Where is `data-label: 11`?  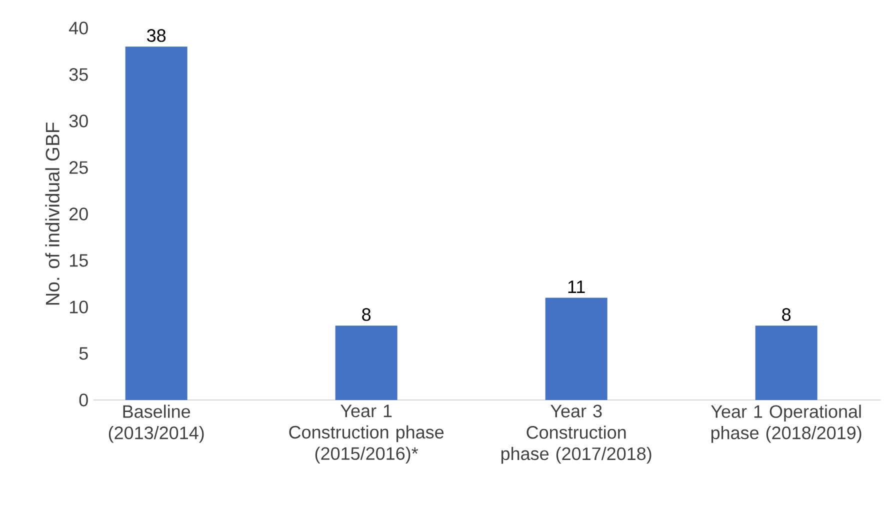 data-label: 11 is located at coordinates (576, 286).